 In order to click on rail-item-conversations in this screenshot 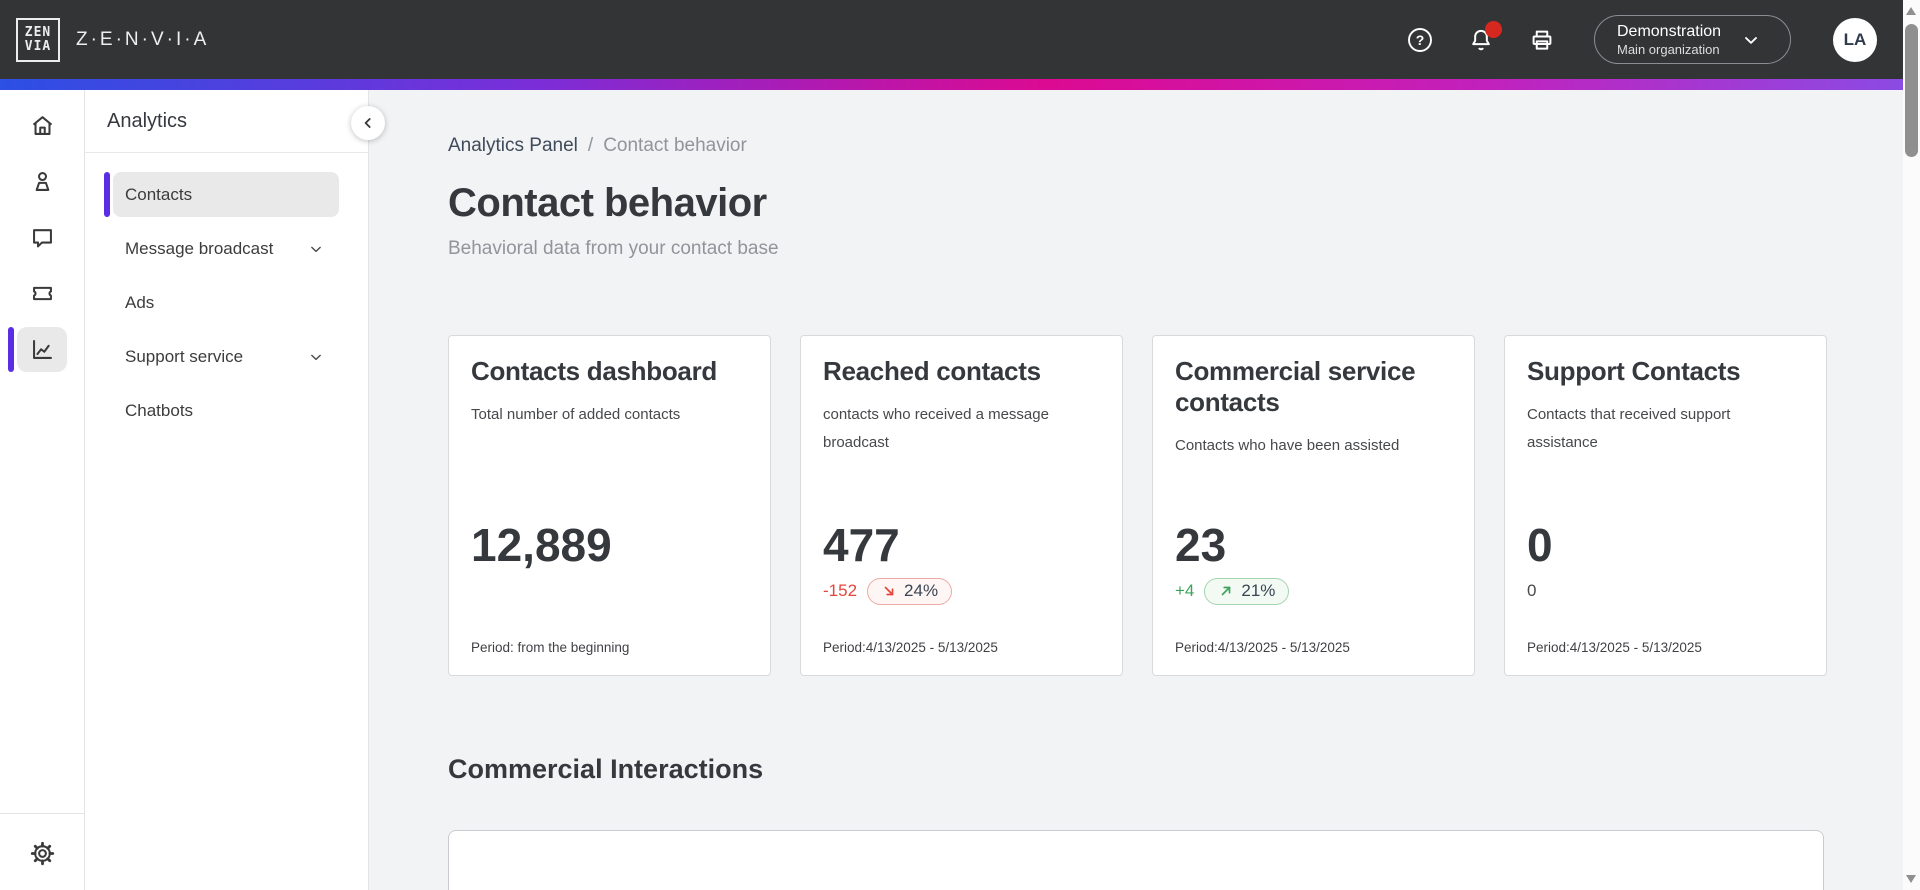, I will do `click(42, 237)`.